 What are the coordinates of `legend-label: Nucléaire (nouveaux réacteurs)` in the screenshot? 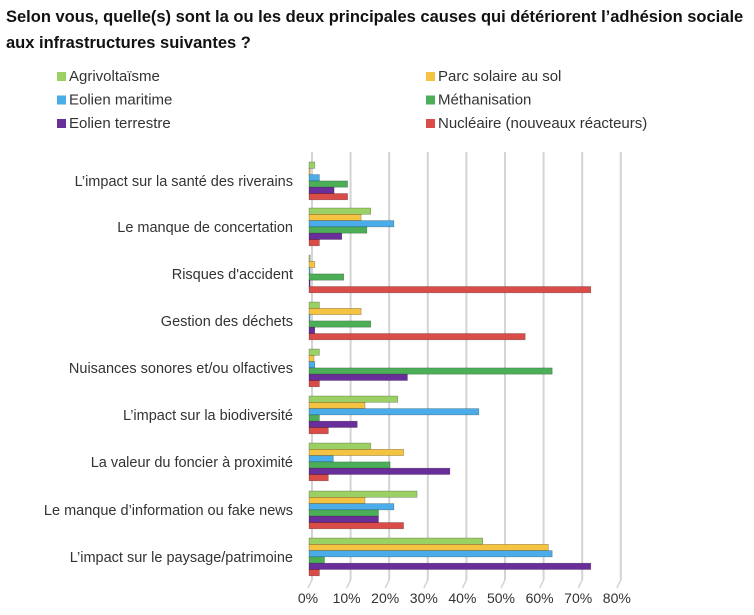 It's located at (542, 123).